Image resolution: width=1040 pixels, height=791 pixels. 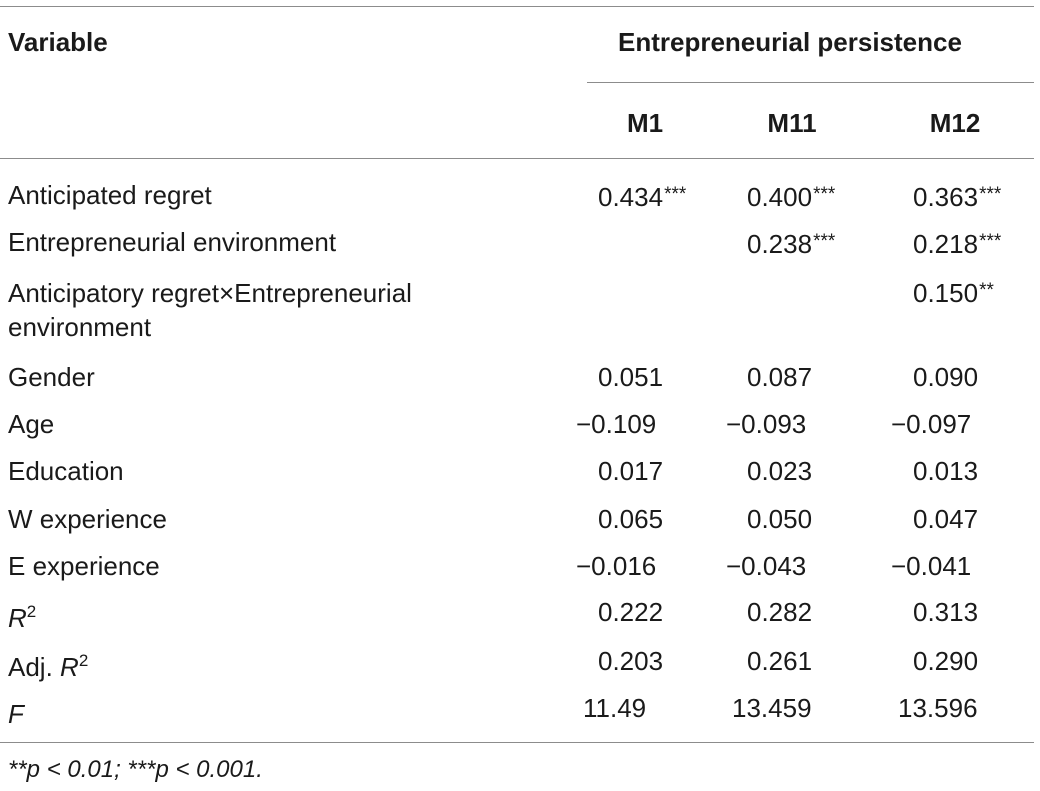 What do you see at coordinates (110, 195) in the screenshot?
I see `row-label: Anticipated regret` at bounding box center [110, 195].